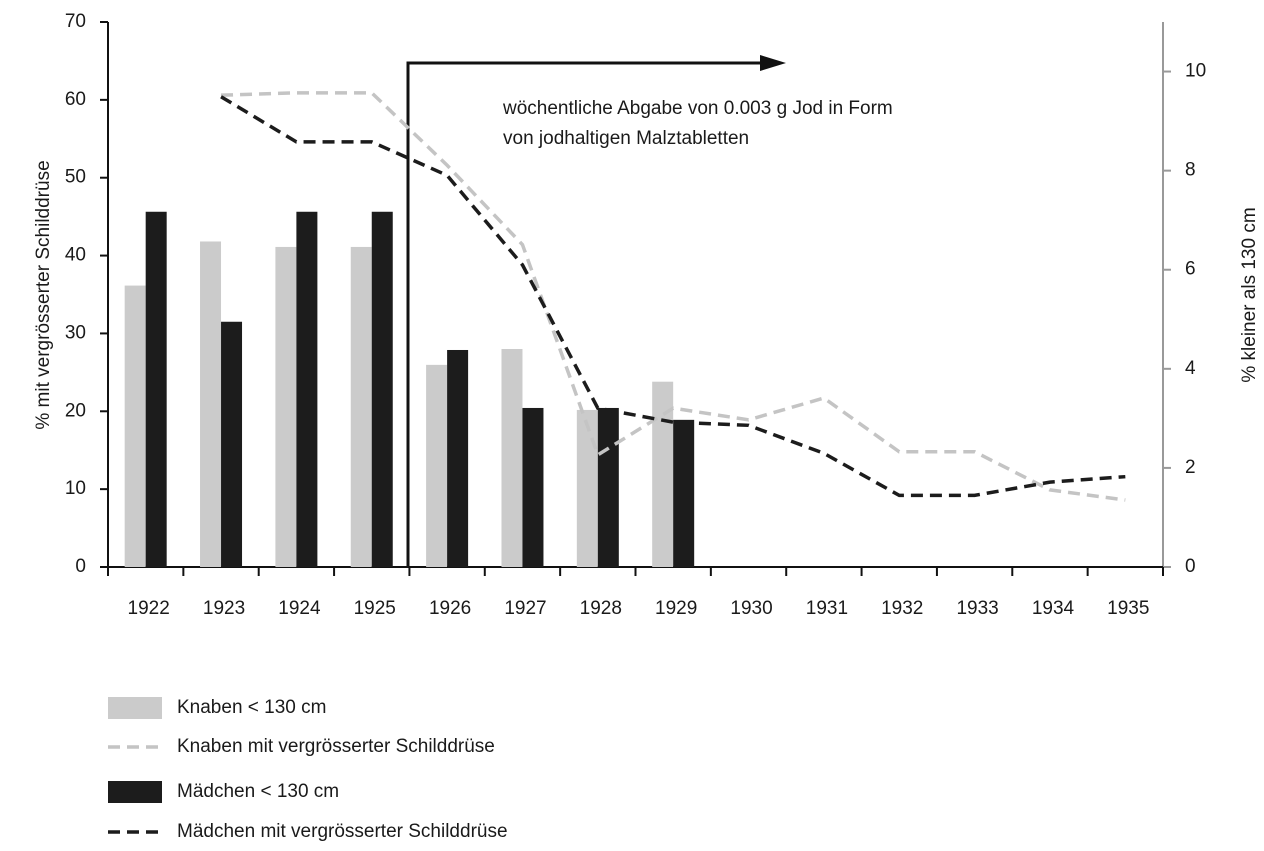 This screenshot has width=1264, height=851. I want to click on y-tick-label: 30, so click(75, 332).